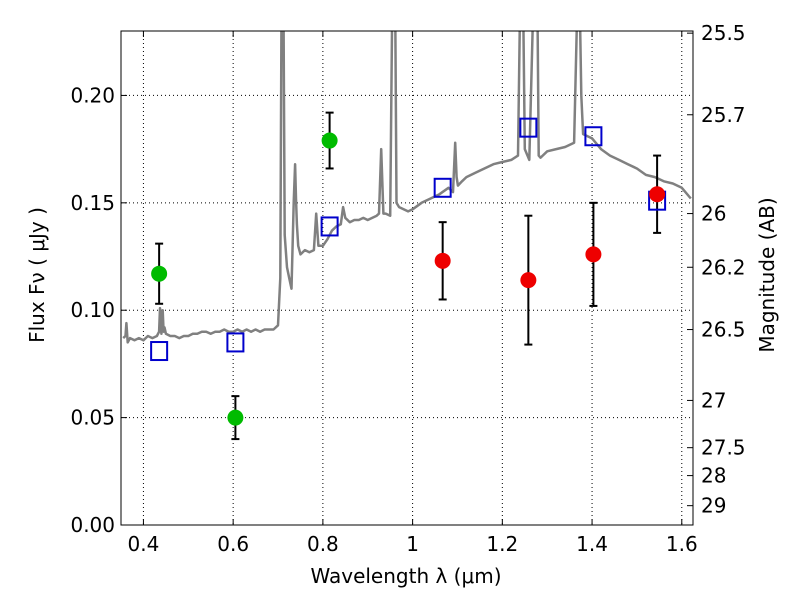 The height and width of the screenshot is (600, 800). Describe the element at coordinates (37, 275) in the screenshot. I see `y-axis-label: Flux Fν ( μJy )` at that location.